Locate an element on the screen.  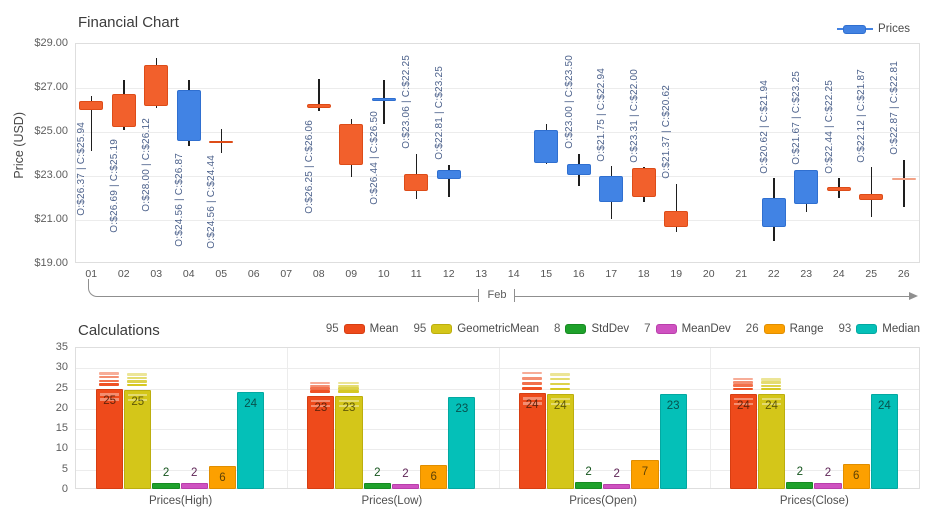
day-tick-label: 22 is located at coordinates (773, 274).